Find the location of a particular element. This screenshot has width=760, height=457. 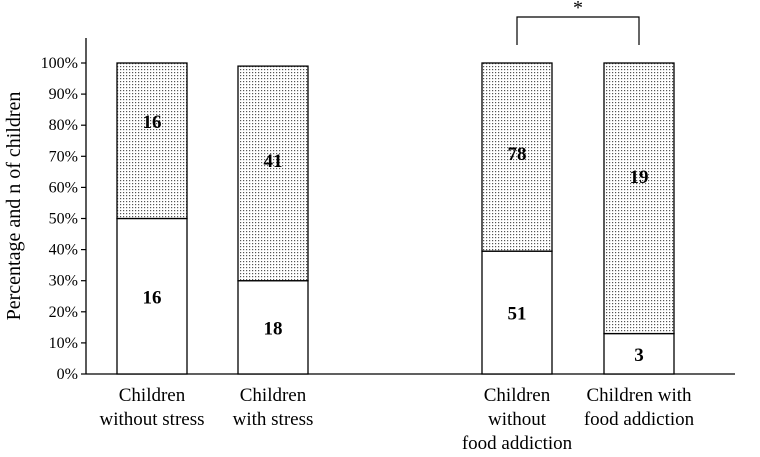

data-label-upper: 19 is located at coordinates (639, 177).